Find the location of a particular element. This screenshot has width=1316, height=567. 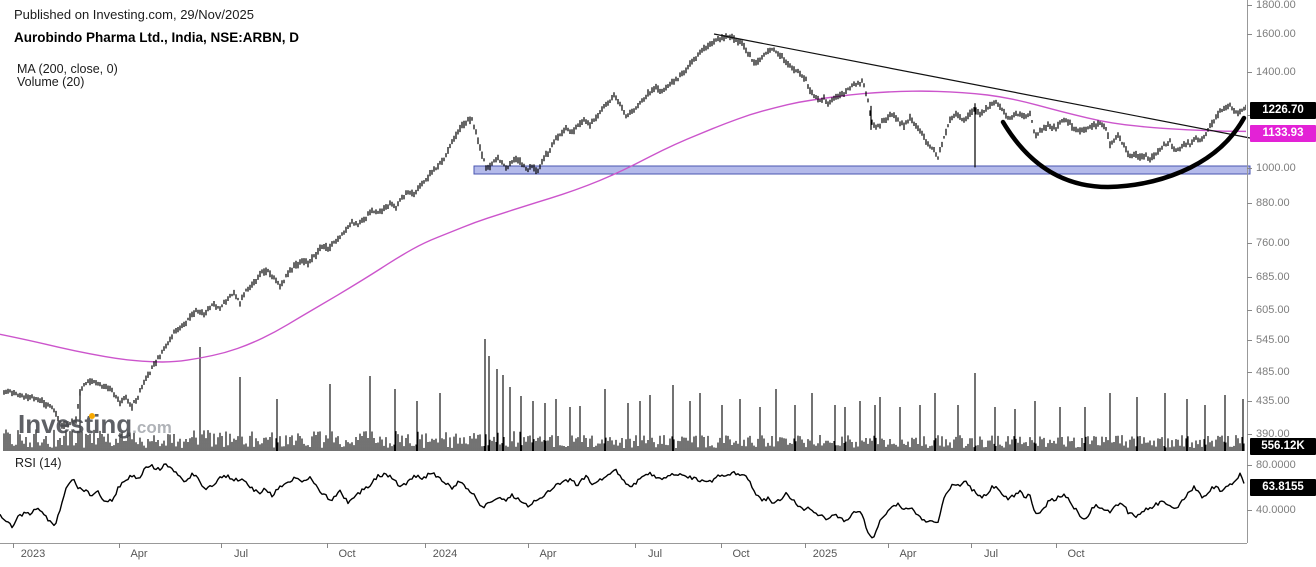

rsi-tick-label: 80.0000 is located at coordinates (1276, 465).